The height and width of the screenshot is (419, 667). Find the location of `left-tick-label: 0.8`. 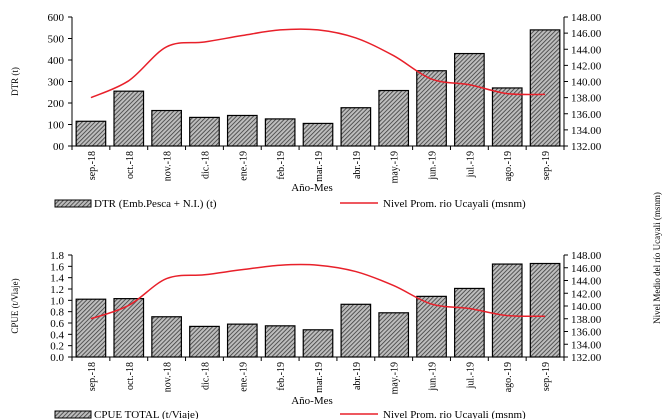

left-tick-label: 0.8 is located at coordinates (57, 313).